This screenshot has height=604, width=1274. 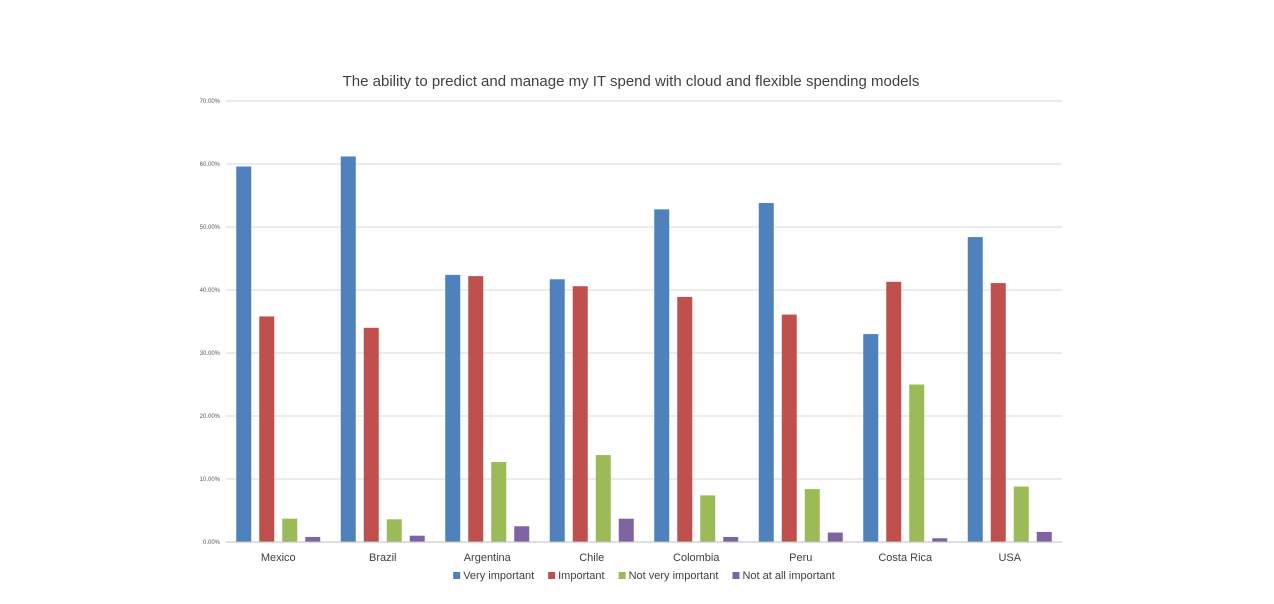 What do you see at coordinates (975, 389) in the screenshot?
I see `bar-very-important-usa` at bounding box center [975, 389].